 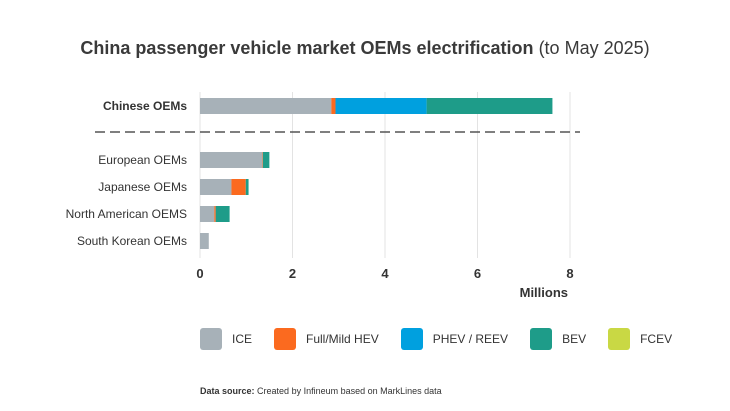 I want to click on legend-label: ICE, so click(x=242, y=339).